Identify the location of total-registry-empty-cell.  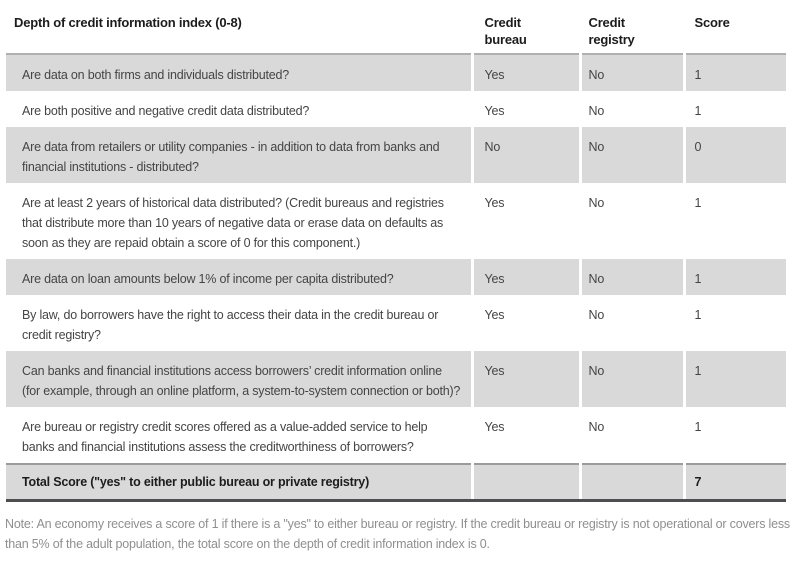
(631, 482).